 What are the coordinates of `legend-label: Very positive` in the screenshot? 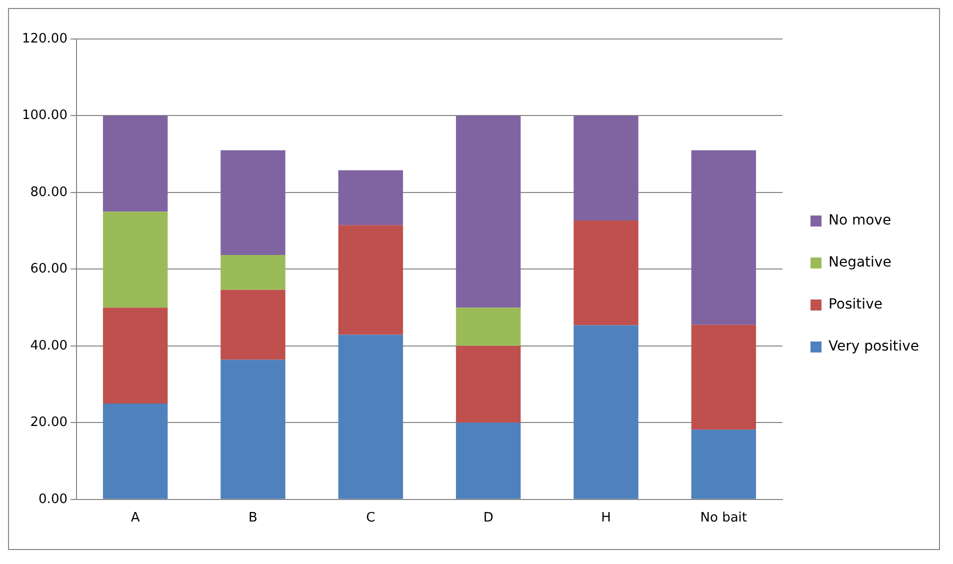 It's located at (874, 346).